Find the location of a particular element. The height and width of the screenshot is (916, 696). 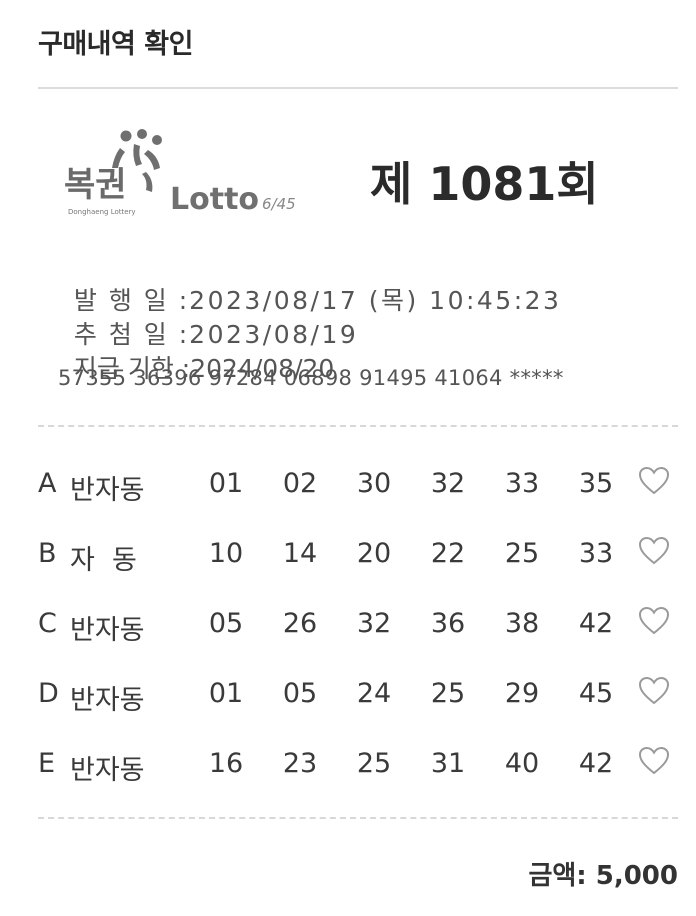

game-row-c: C 반자동 05 26 32 36 38 42 is located at coordinates (358, 625).